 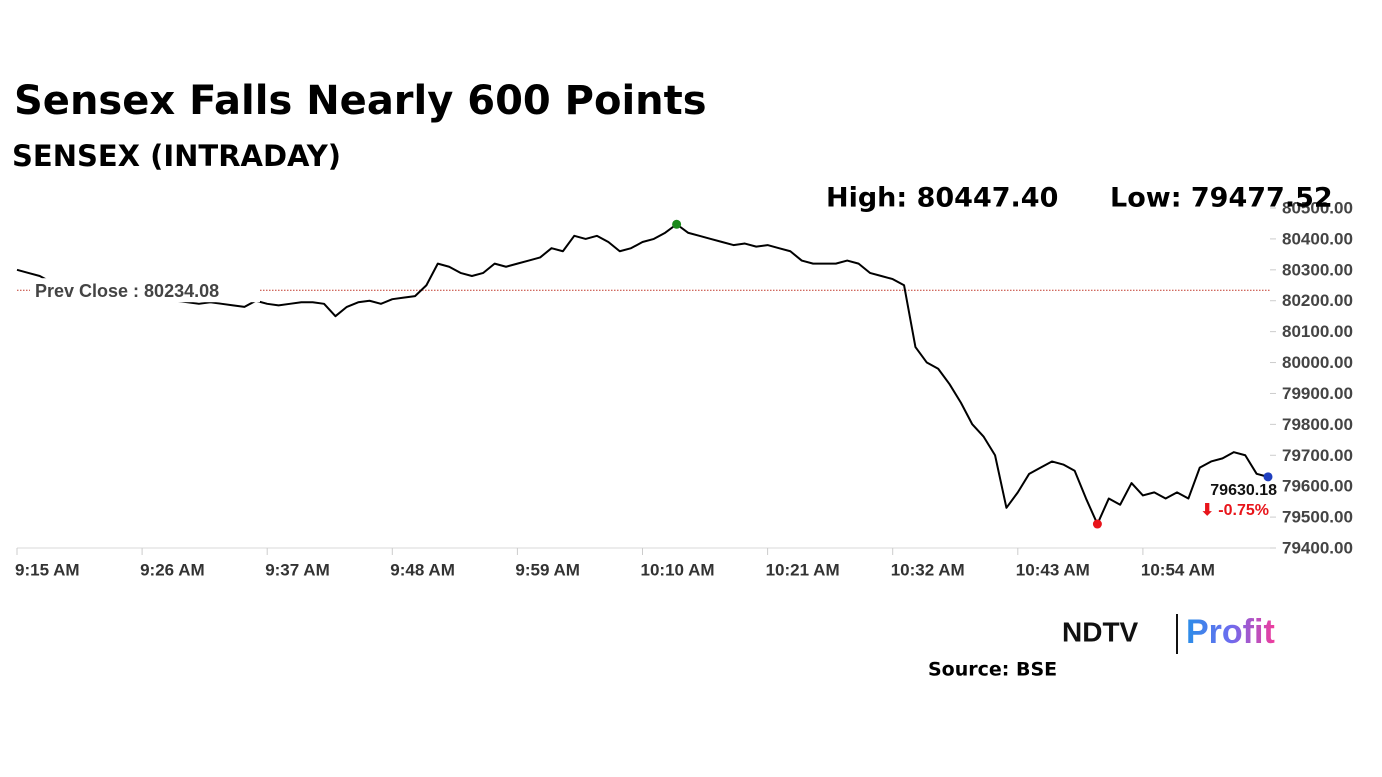 I want to click on low-label: Low: 79477.52, so click(x=1221, y=198).